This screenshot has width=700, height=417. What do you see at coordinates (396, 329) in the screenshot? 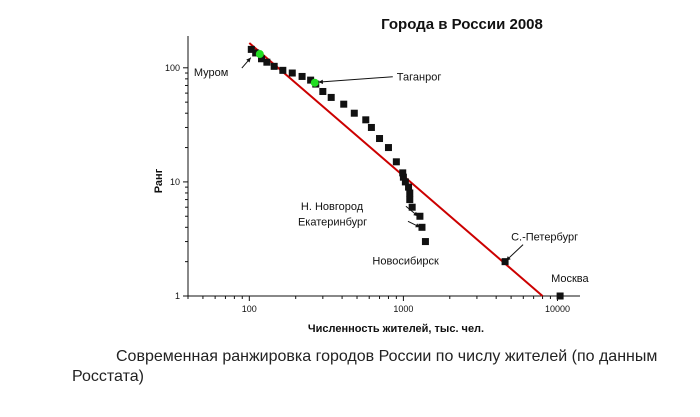
I see `x-axis-label: Численность жителей, тыс. чел.` at bounding box center [396, 329].